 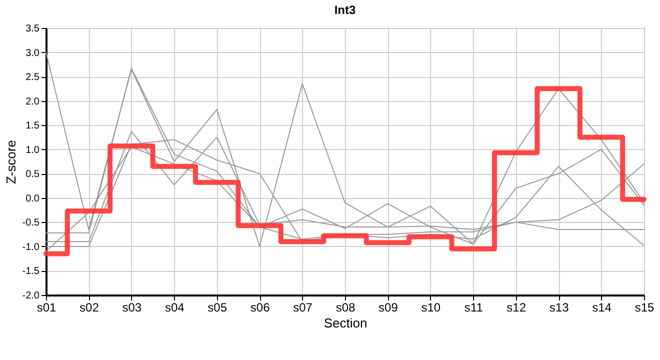 I want to click on y-tick-label: 2.0, so click(x=33, y=102).